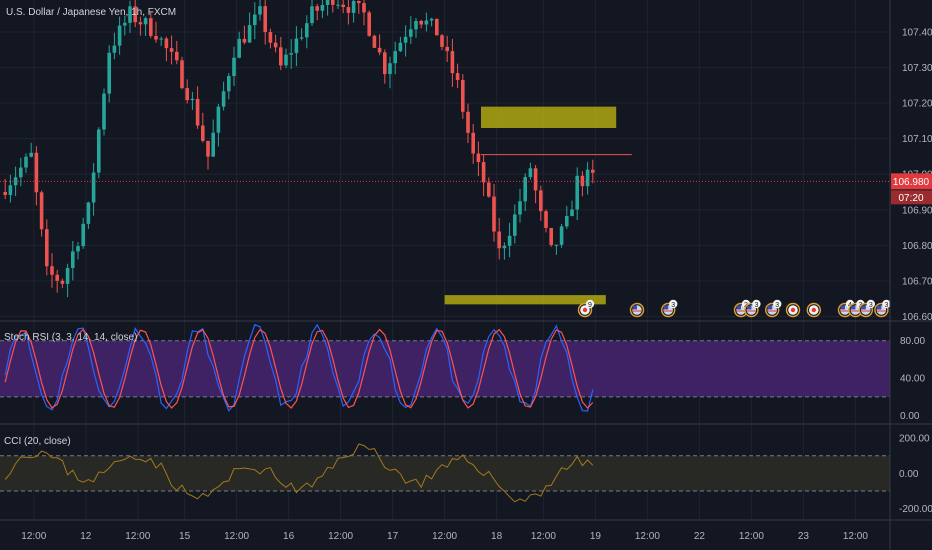 Image resolution: width=932 pixels, height=550 pixels. I want to click on cci-tick-label: 200.00, so click(914, 439).